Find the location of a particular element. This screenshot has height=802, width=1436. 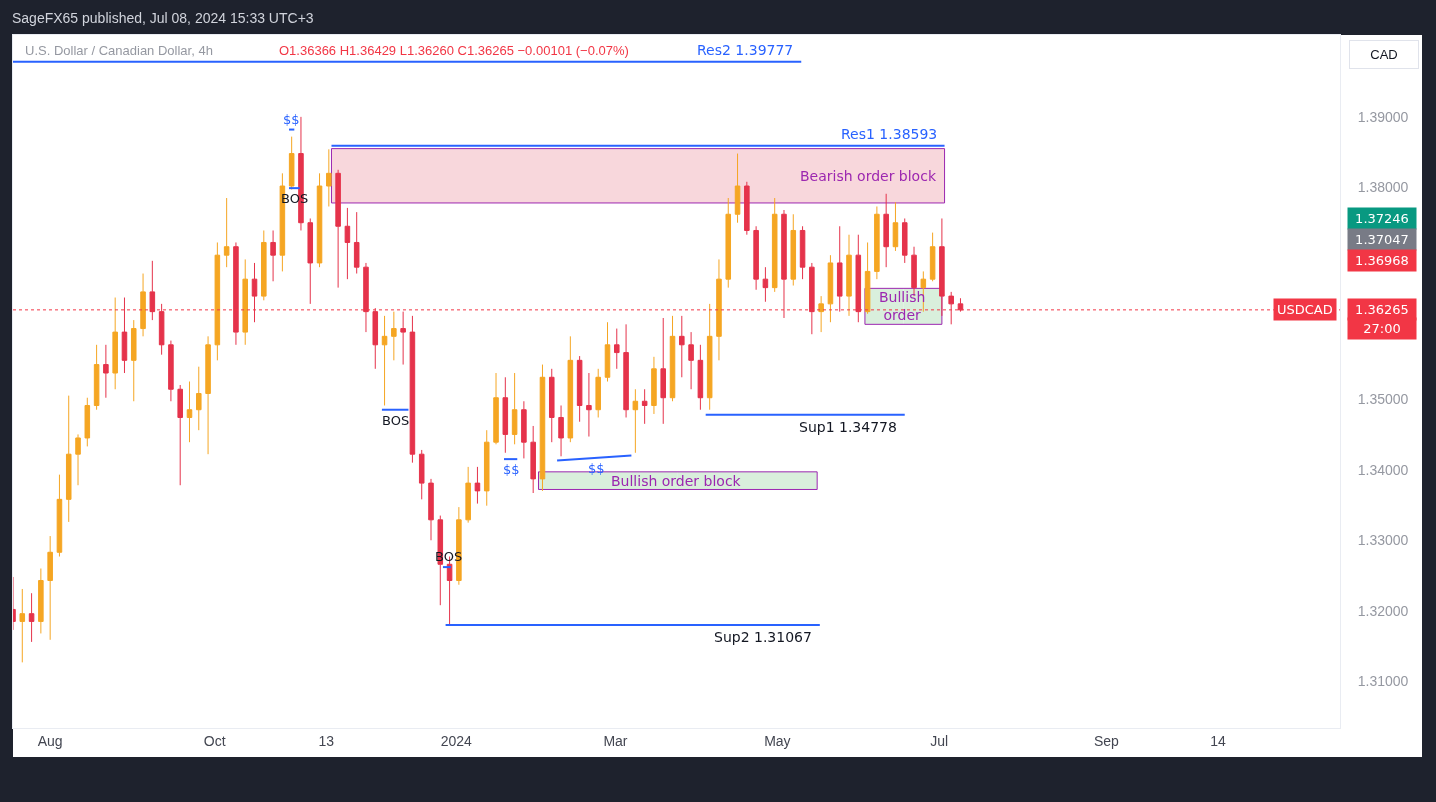

x-tick-label: 2024 is located at coordinates (456, 740).